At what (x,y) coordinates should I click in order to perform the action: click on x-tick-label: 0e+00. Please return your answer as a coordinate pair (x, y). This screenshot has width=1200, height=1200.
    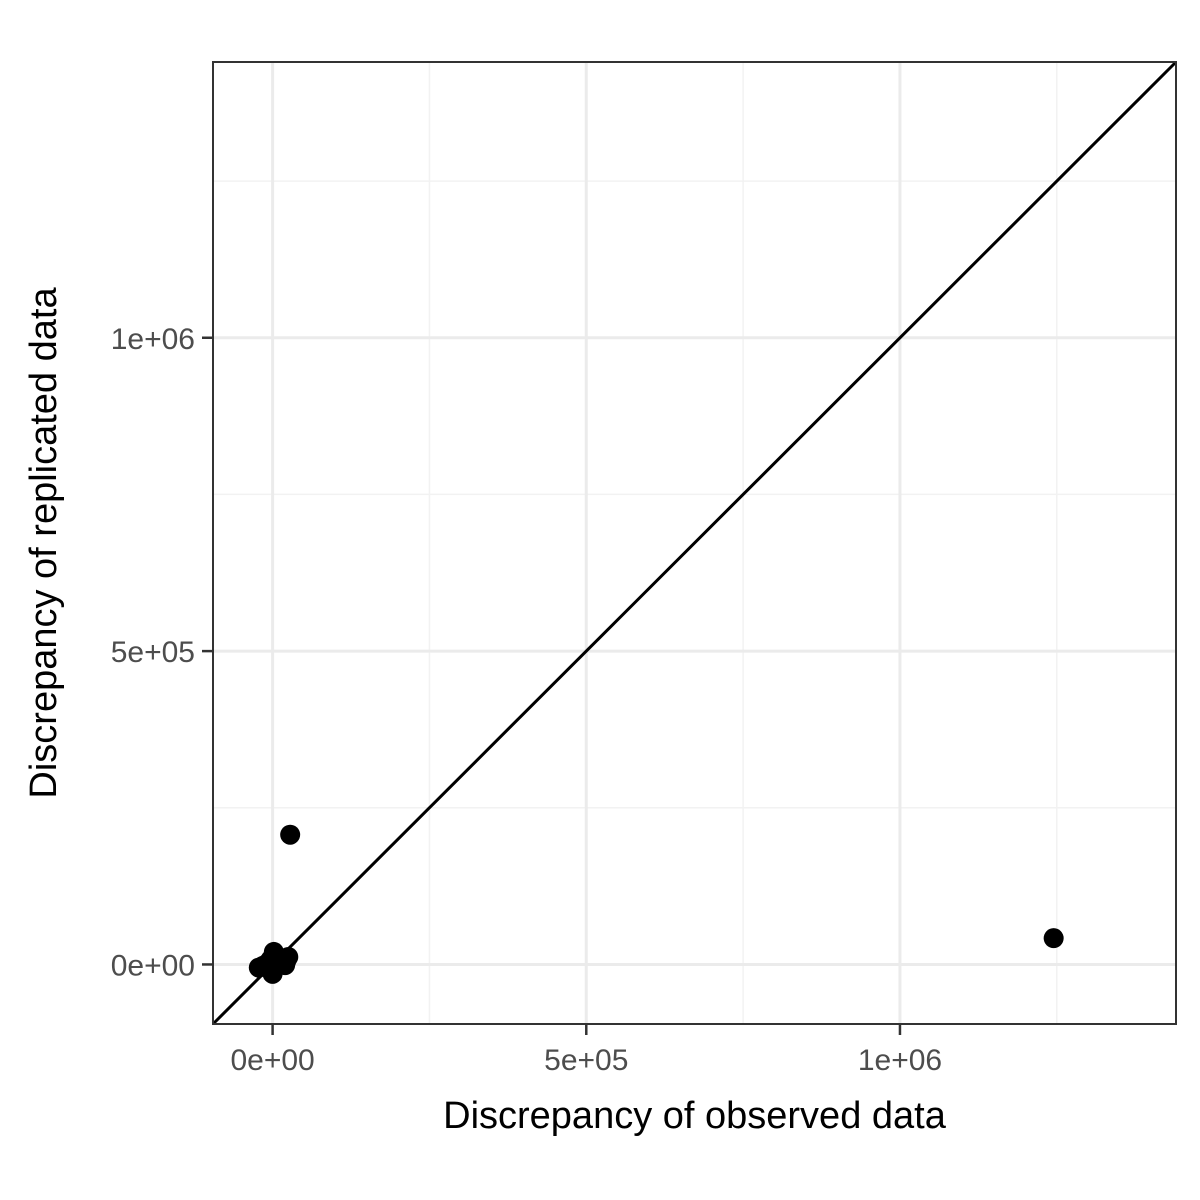
    Looking at the image, I should click on (272, 1060).